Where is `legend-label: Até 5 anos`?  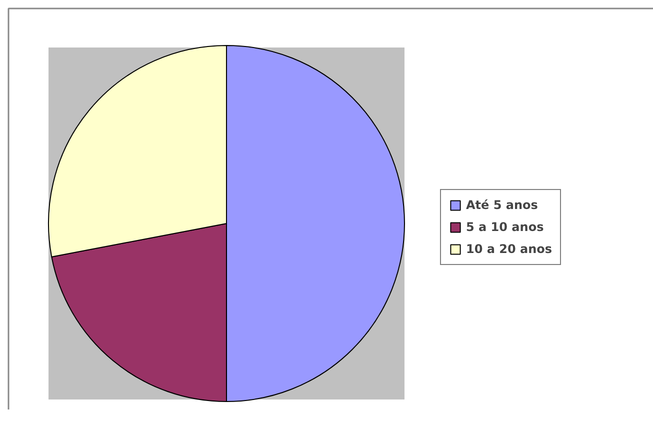
legend-label: Até 5 anos is located at coordinates (502, 205).